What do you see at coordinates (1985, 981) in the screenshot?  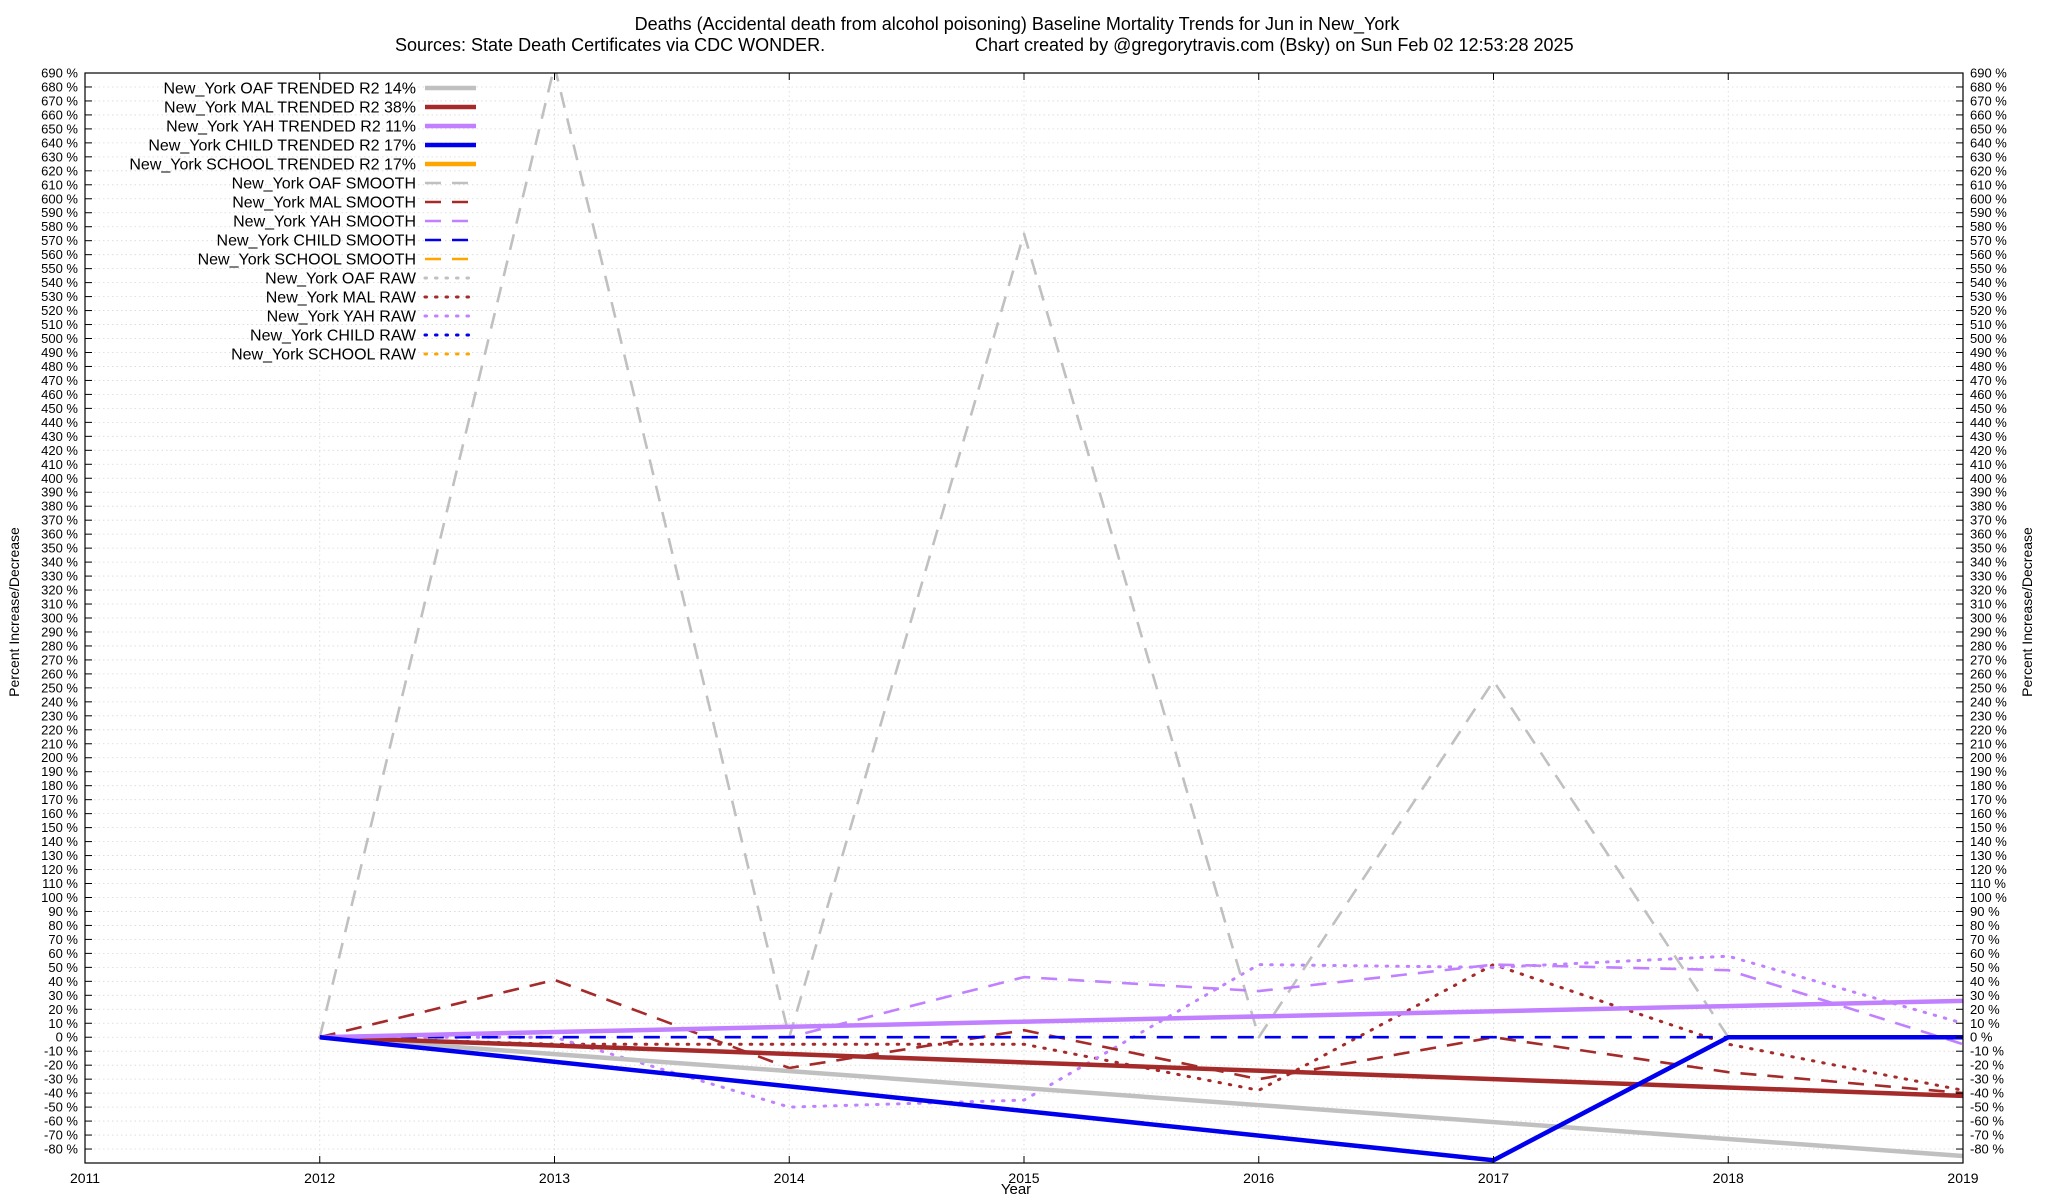 I see `y-tick-label: 40 %` at bounding box center [1985, 981].